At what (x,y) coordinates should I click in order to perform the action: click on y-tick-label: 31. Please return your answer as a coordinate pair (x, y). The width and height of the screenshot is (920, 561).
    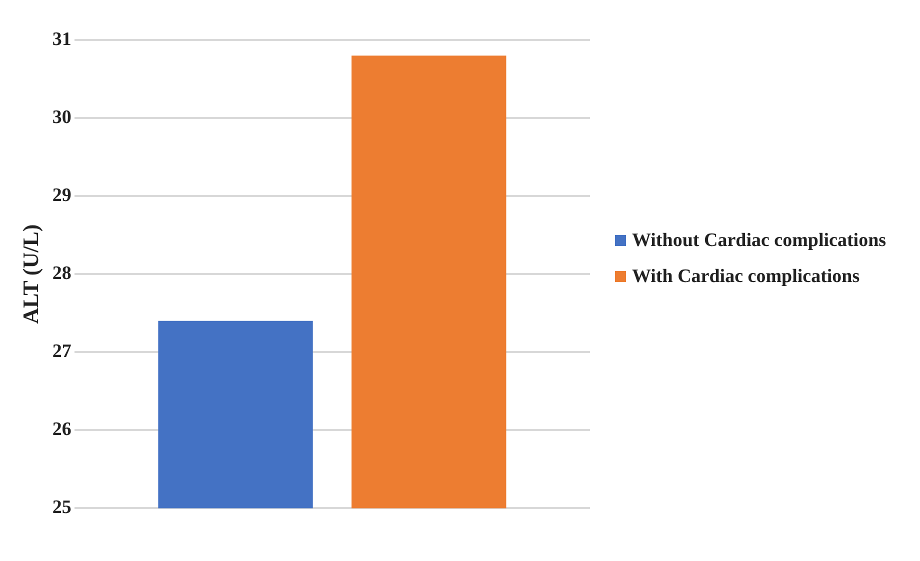
    Looking at the image, I should click on (62, 39).